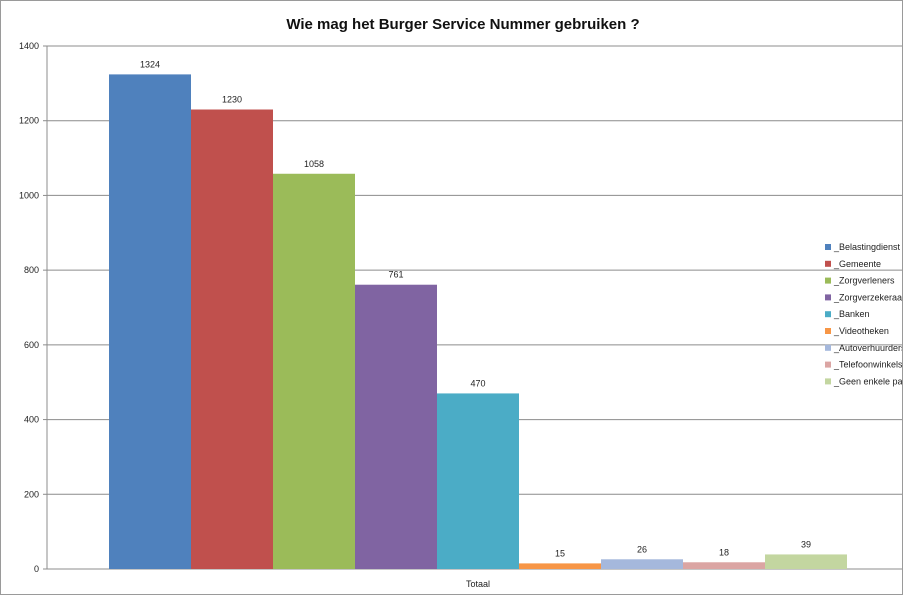  Describe the element at coordinates (864, 281) in the screenshot. I see `legend-entry: _Zorgverleners` at that location.